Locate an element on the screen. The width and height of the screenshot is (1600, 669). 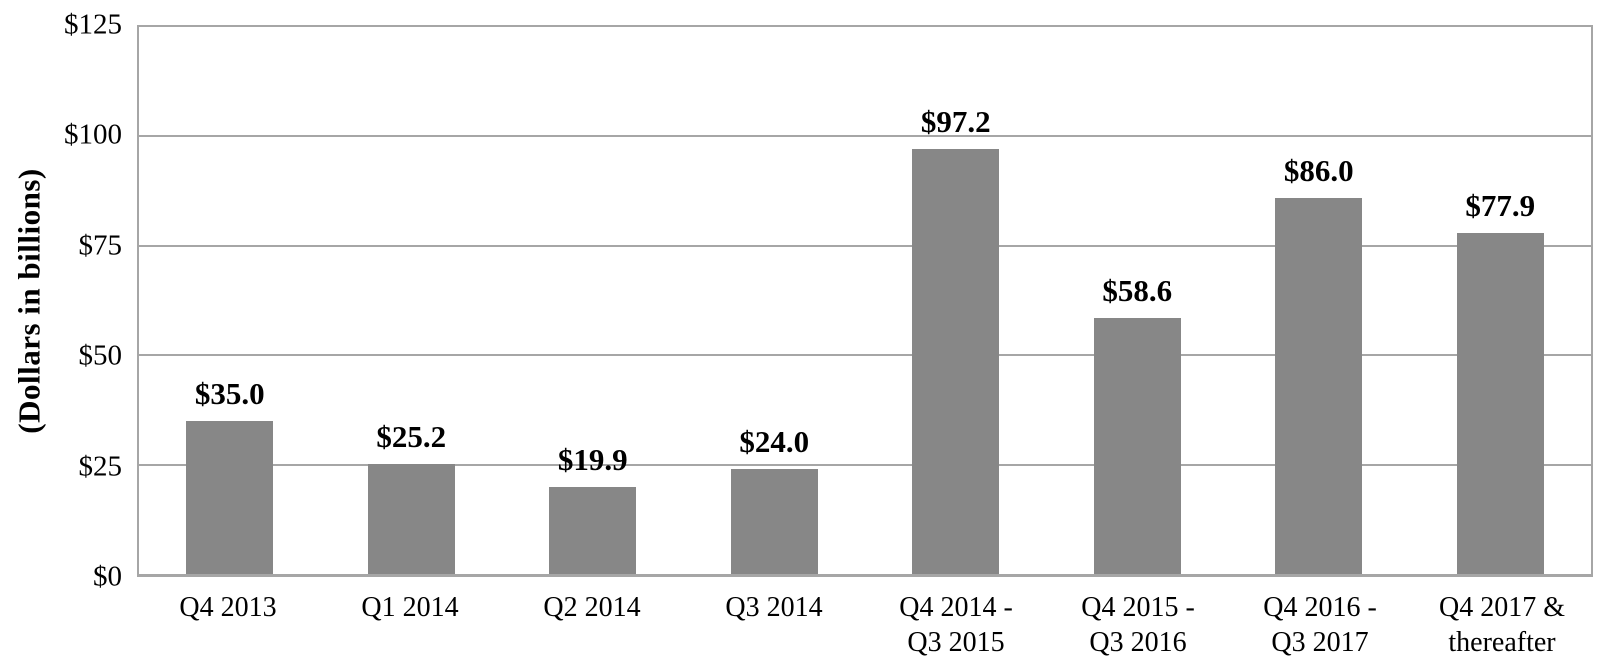
x-axis-tick-label: Q3 2014 is located at coordinates (774, 607).